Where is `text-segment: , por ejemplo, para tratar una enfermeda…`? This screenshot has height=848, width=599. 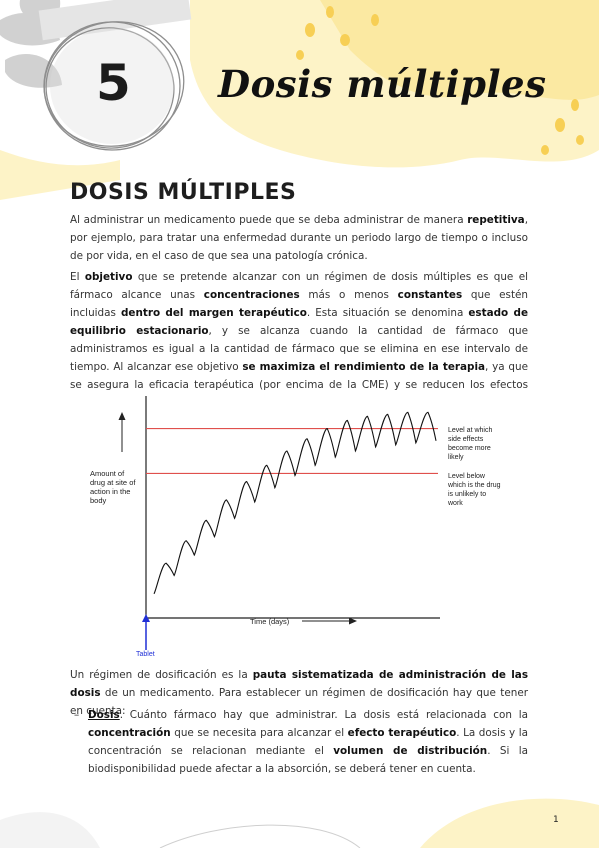
text-segment: , por ejemplo, para tratar una enfermeda… is located at coordinates (299, 238).